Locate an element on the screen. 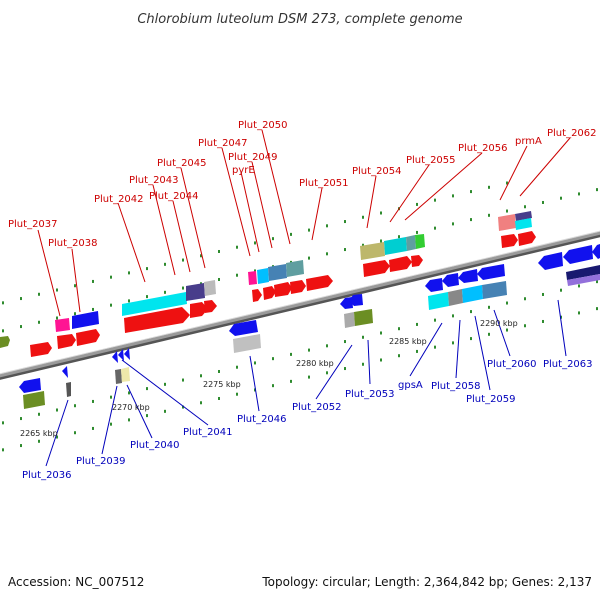  gene-label-plut-2045: Plut_2045 is located at coordinates (182, 163).